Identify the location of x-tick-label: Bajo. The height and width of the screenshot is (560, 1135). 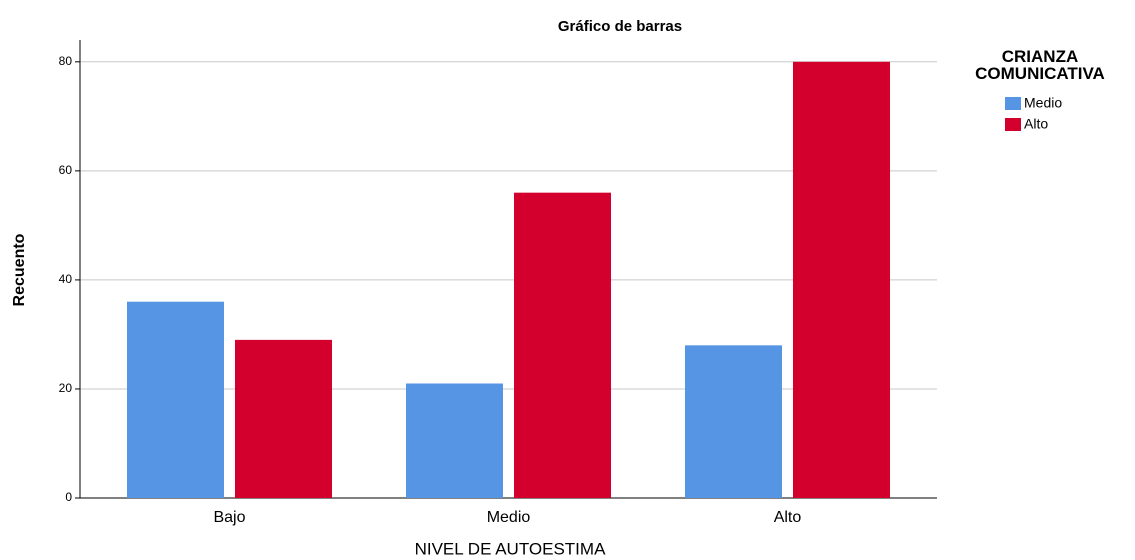
(229, 517).